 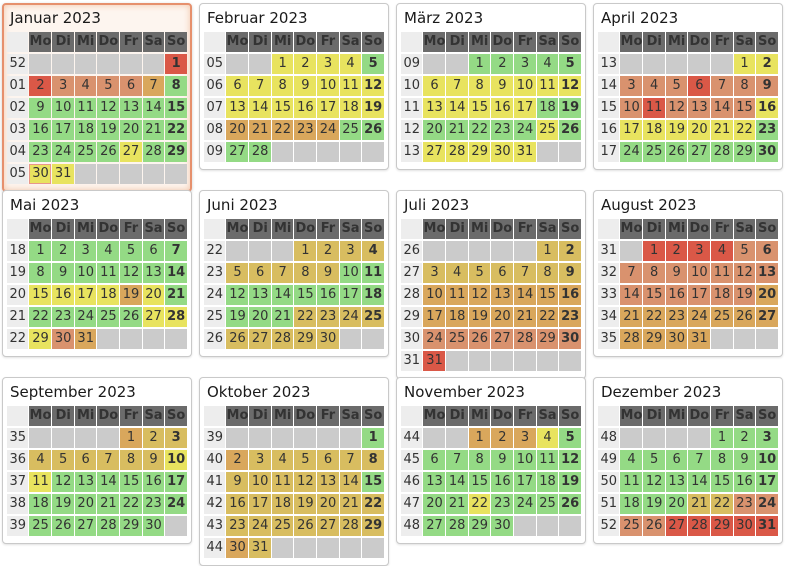 What do you see at coordinates (85, 295) in the screenshot?
I see `day-cell: 17` at bounding box center [85, 295].